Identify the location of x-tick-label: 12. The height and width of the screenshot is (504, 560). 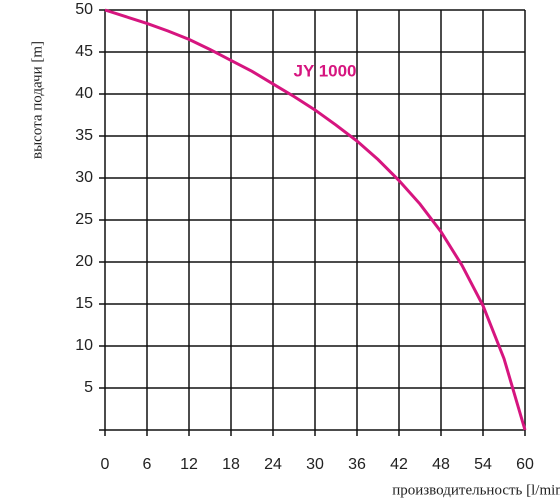
(189, 464).